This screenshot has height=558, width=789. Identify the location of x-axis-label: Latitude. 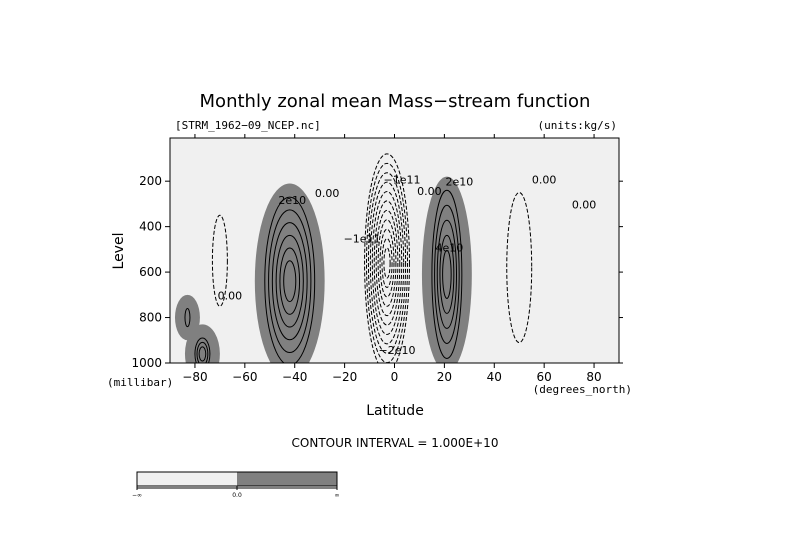
(395, 411).